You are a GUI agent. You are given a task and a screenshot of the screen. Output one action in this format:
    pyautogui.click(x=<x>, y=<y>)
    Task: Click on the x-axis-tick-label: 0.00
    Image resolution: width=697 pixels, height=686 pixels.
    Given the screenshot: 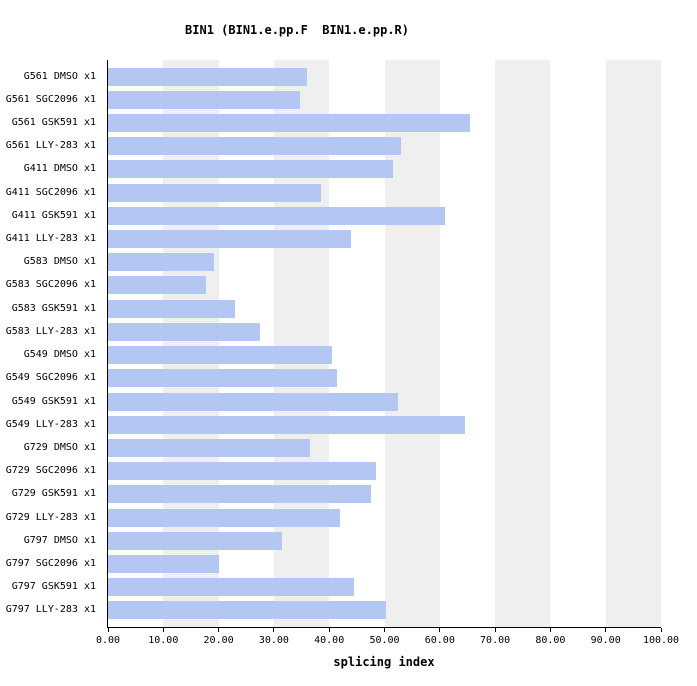 What is the action you would take?
    pyautogui.click(x=108, y=640)
    